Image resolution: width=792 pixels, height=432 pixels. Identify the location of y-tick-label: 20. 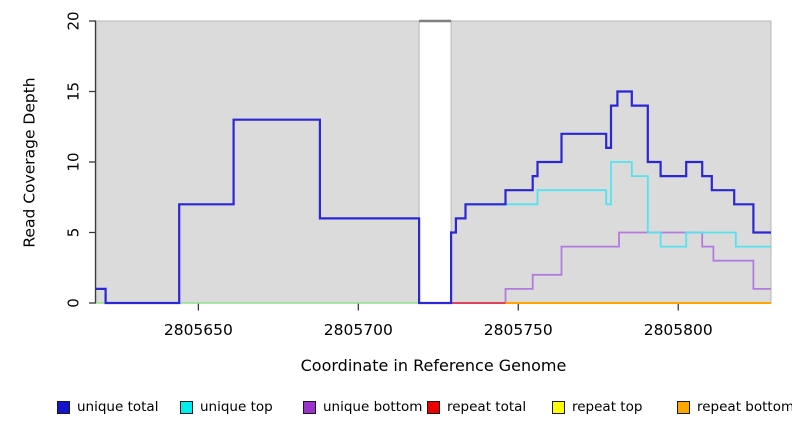
(74, 20).